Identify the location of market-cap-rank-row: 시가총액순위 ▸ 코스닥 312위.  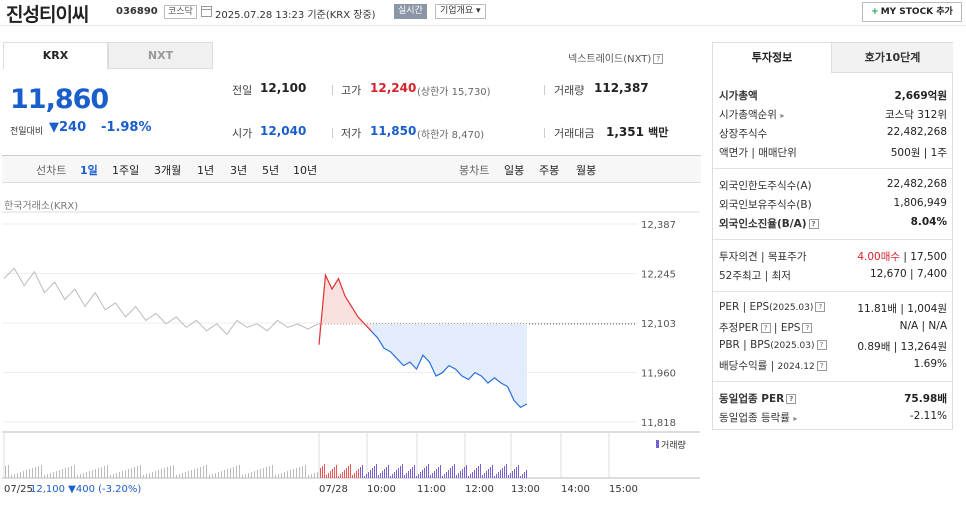
(833, 114).